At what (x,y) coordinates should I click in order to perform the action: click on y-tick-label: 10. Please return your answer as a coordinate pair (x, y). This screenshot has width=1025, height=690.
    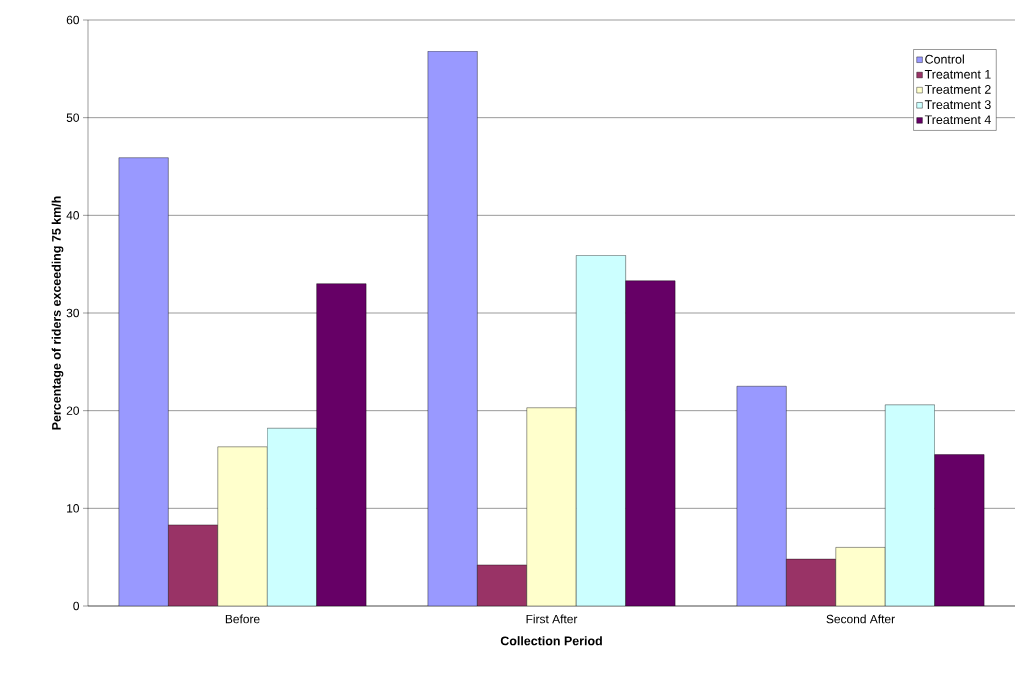
    Looking at the image, I should click on (73, 508).